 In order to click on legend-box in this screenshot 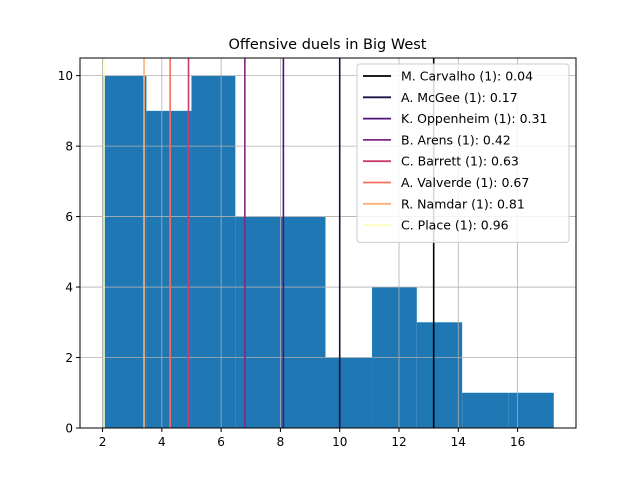, I will do `click(463, 153)`.